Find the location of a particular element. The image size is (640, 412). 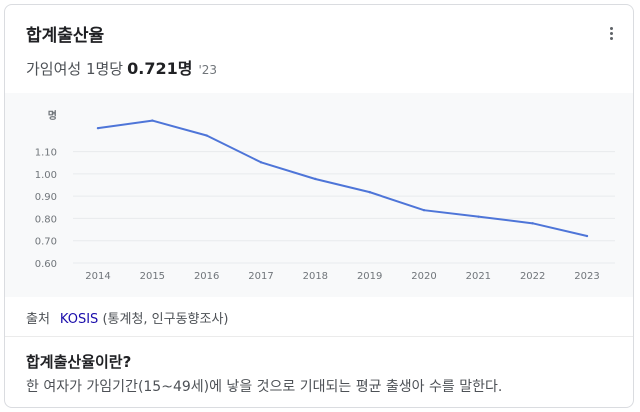

value-sub-label: 가임여성 1명당 is located at coordinates (75, 69).